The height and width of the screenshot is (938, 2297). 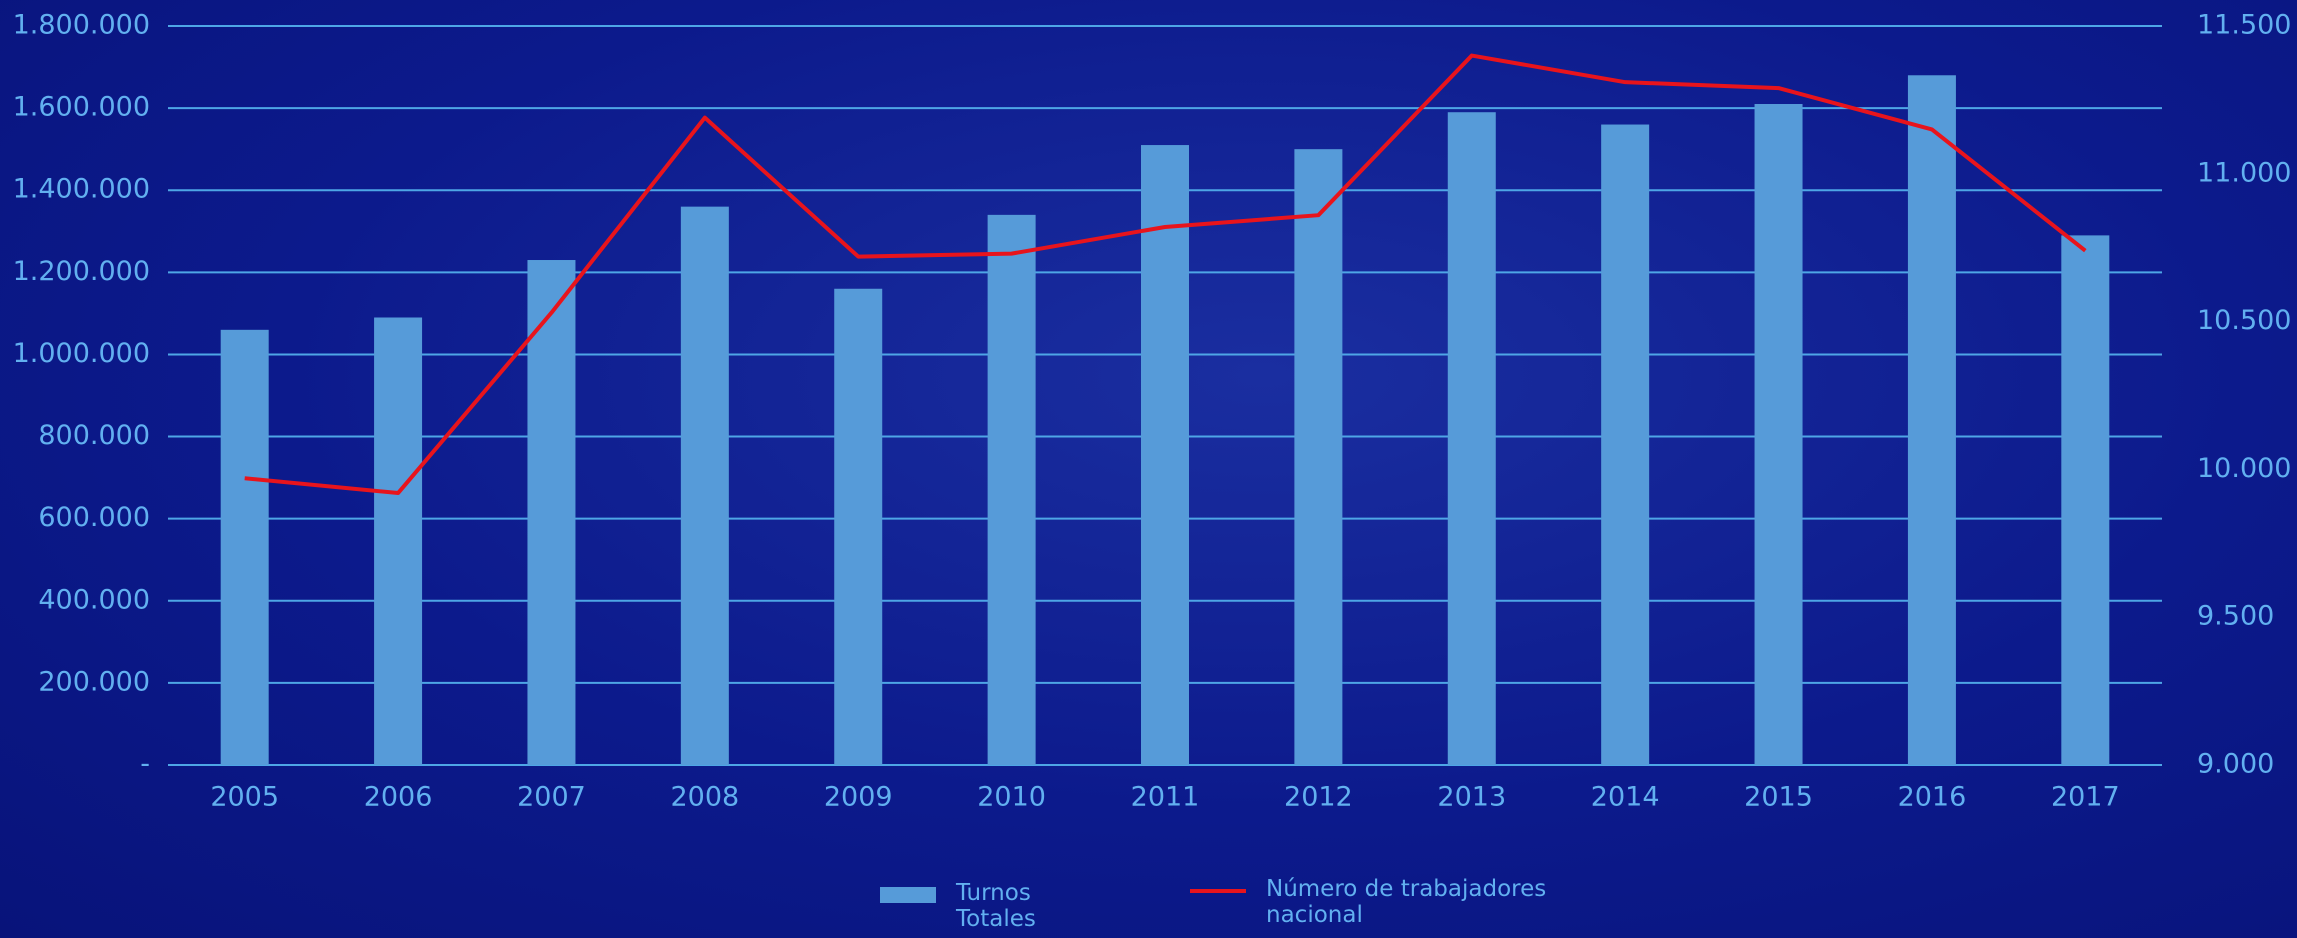 What do you see at coordinates (94, 517) in the screenshot?
I see `y-tick-label: 600.000` at bounding box center [94, 517].